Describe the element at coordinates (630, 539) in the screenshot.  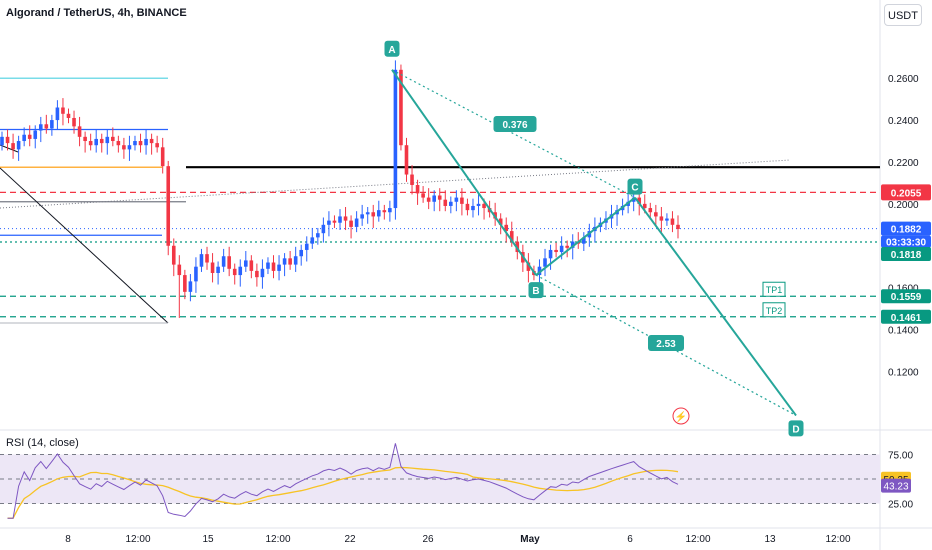
I see `x-tick-label: 6` at that location.